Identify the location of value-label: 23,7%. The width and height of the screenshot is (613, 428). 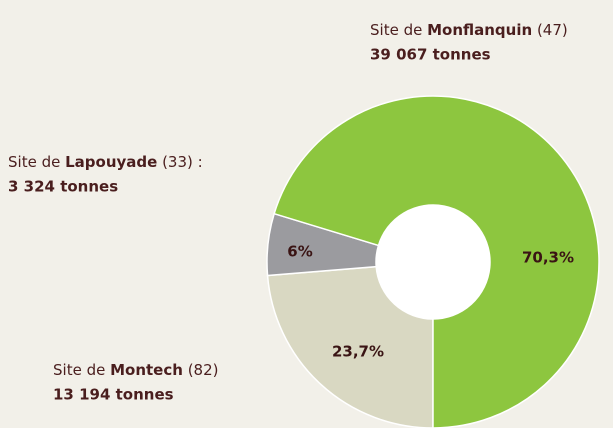
(358, 352).